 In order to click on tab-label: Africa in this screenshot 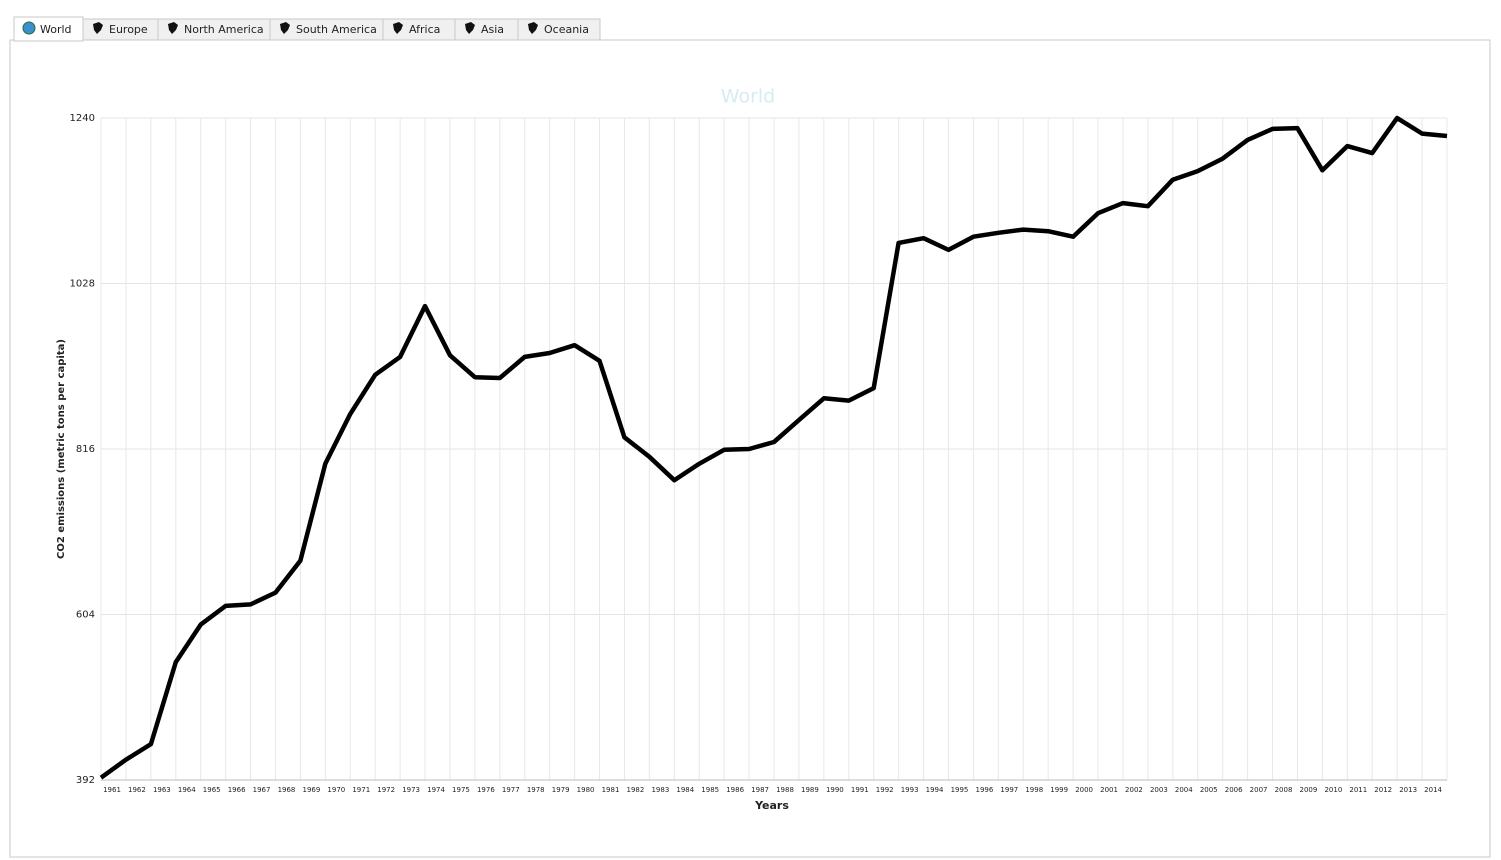, I will do `click(424, 29)`.